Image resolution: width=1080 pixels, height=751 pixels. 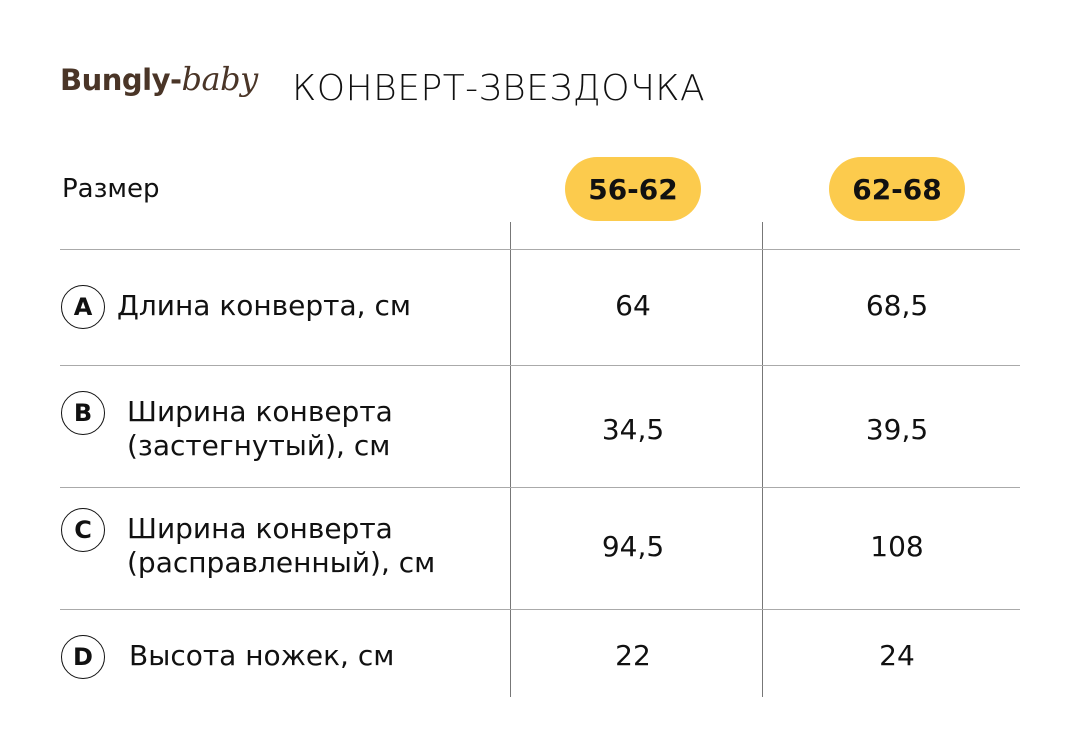 What do you see at coordinates (633, 655) in the screenshot?
I see `table-cell: 22` at bounding box center [633, 655].